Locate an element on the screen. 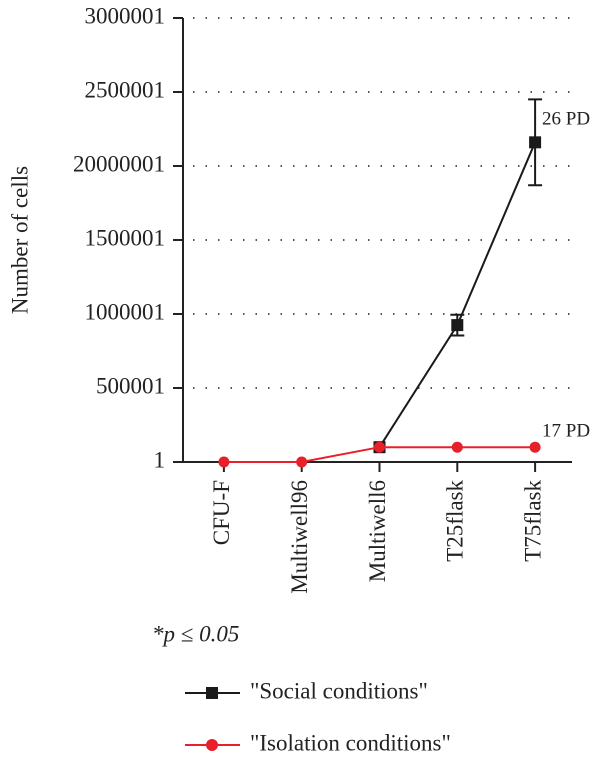 The height and width of the screenshot is (766, 600). y-tick-label: 500001 is located at coordinates (130, 385).